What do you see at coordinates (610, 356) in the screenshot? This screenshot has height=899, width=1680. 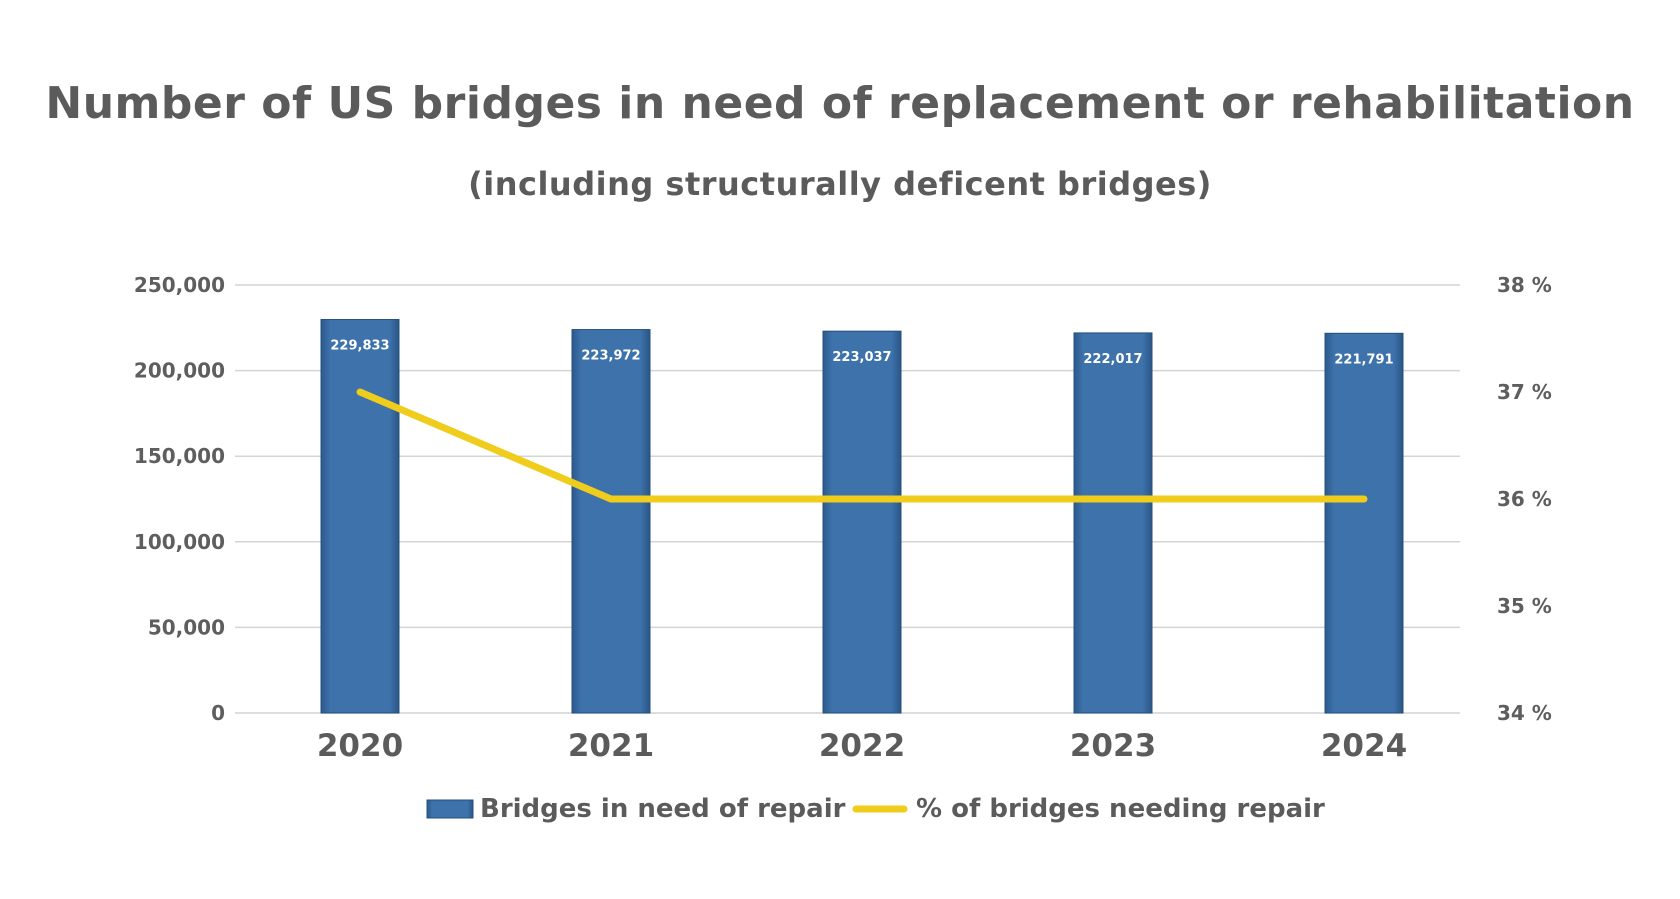 I see `bar-data-label: 223,972` at bounding box center [610, 356].